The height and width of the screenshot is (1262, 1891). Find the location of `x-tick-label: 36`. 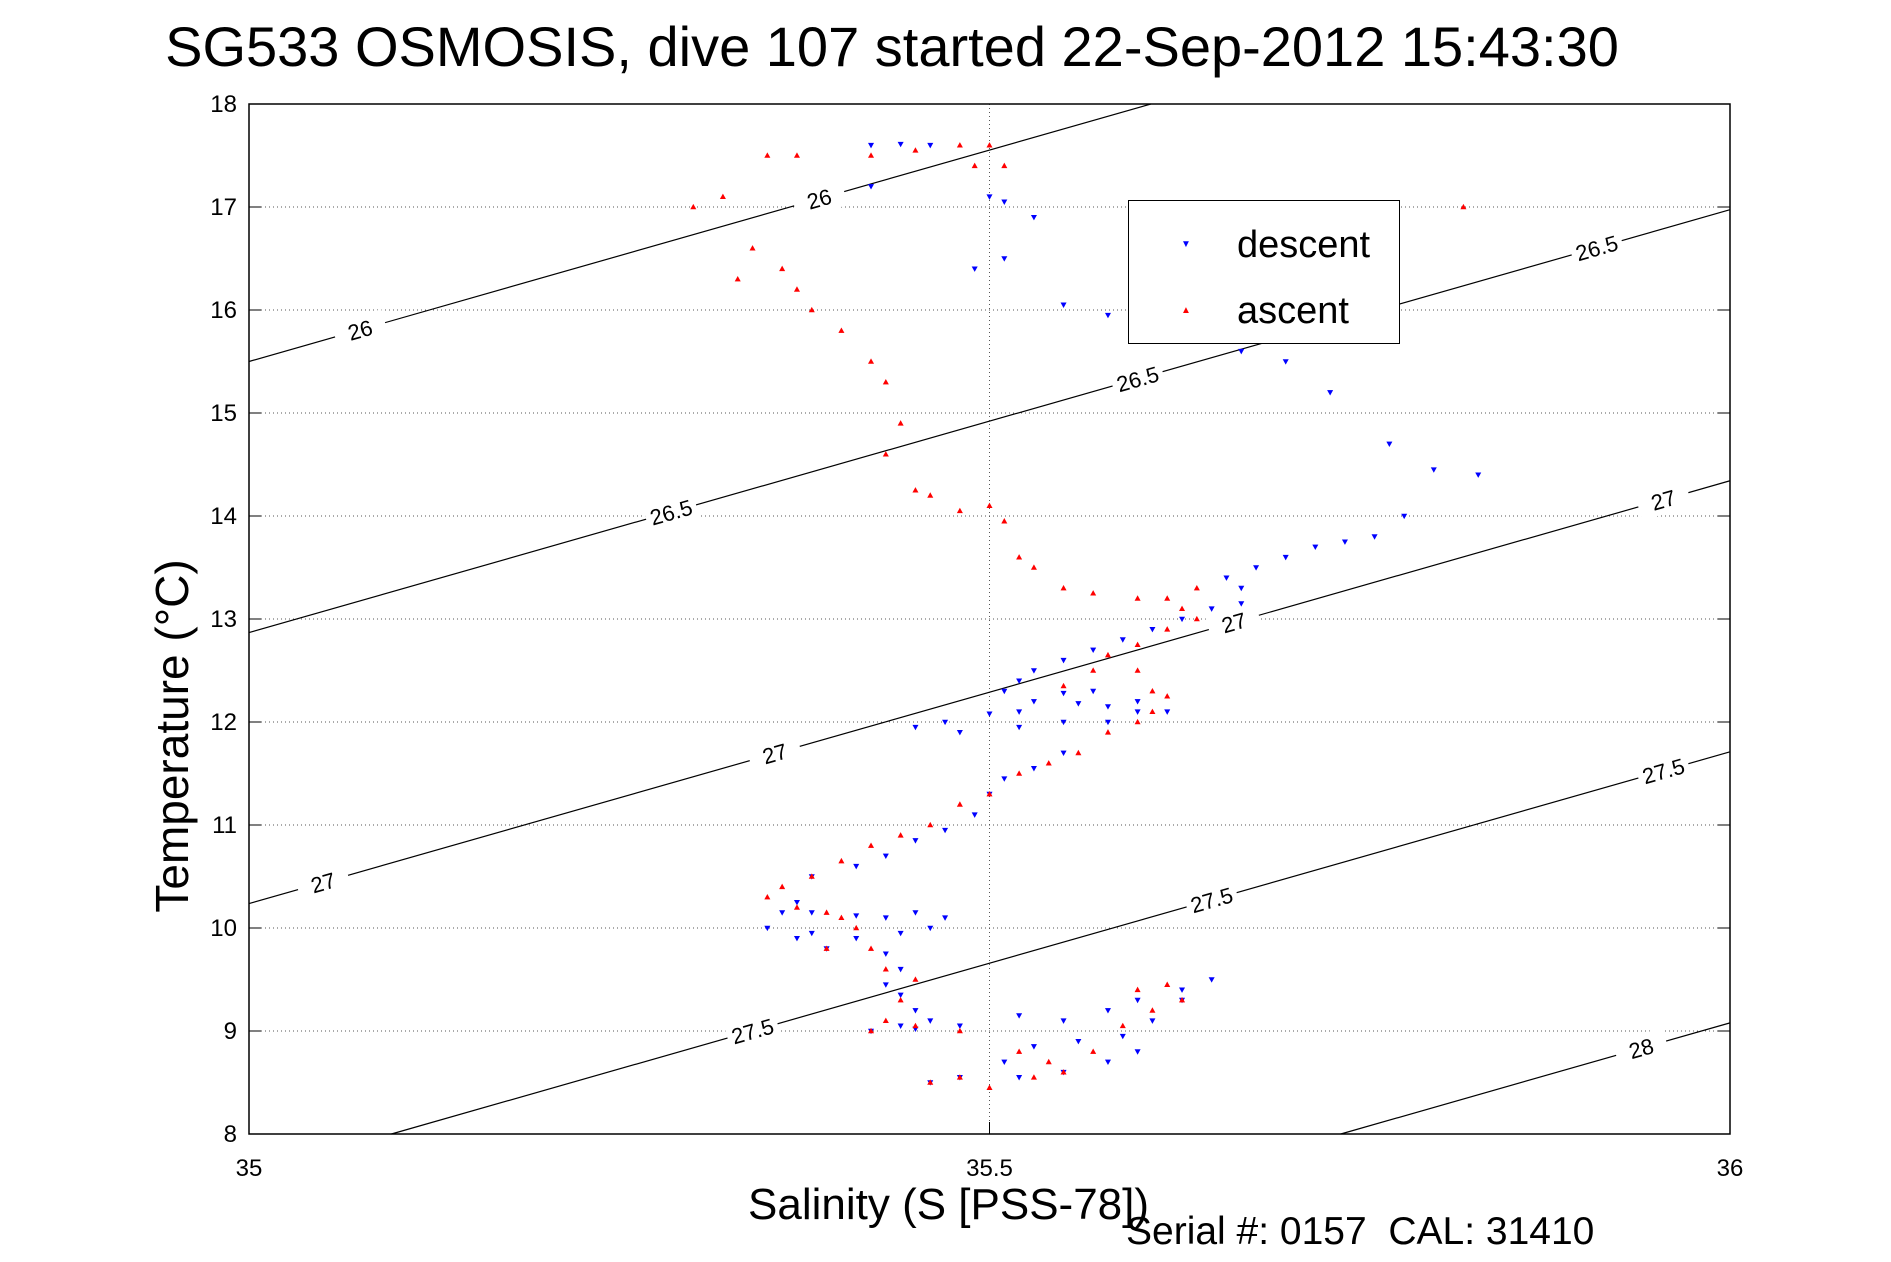

x-tick-label: 36 is located at coordinates (1730, 1168).